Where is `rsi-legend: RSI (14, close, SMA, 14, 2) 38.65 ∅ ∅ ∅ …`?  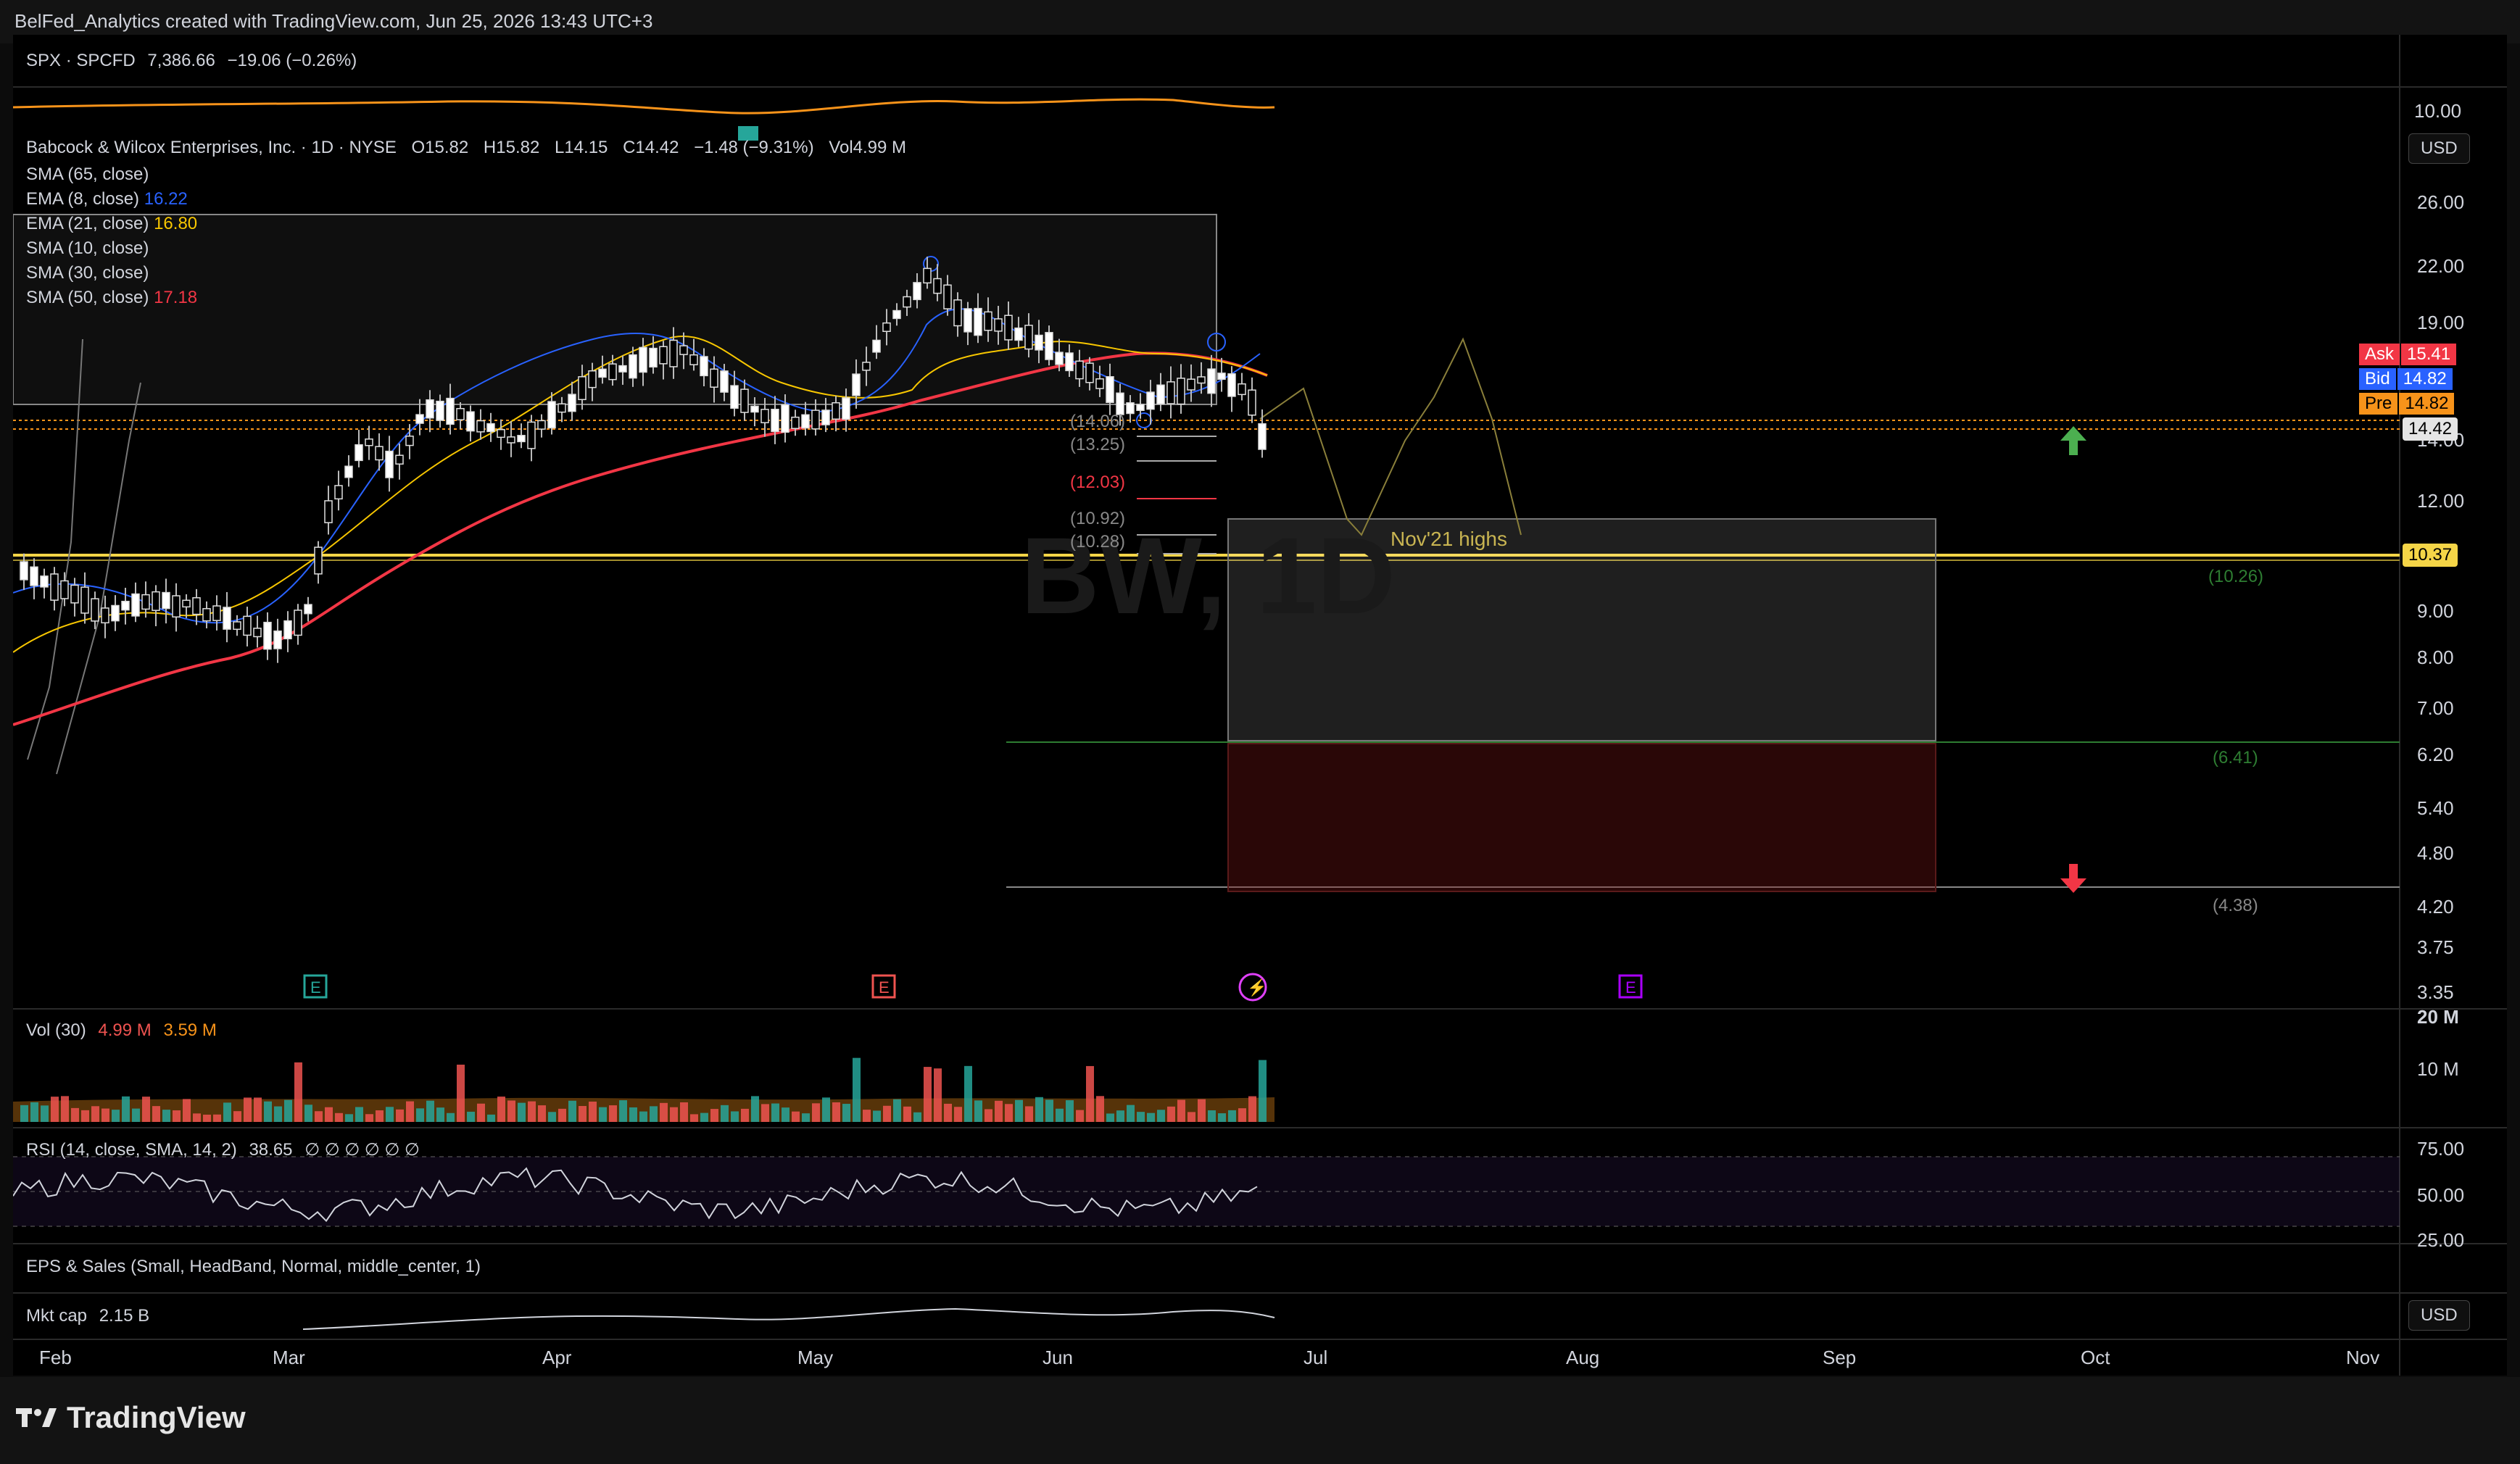
rsi-legend: RSI (14, close, SMA, 14, 2) 38.65 ∅ ∅ ∅ … is located at coordinates (223, 1150).